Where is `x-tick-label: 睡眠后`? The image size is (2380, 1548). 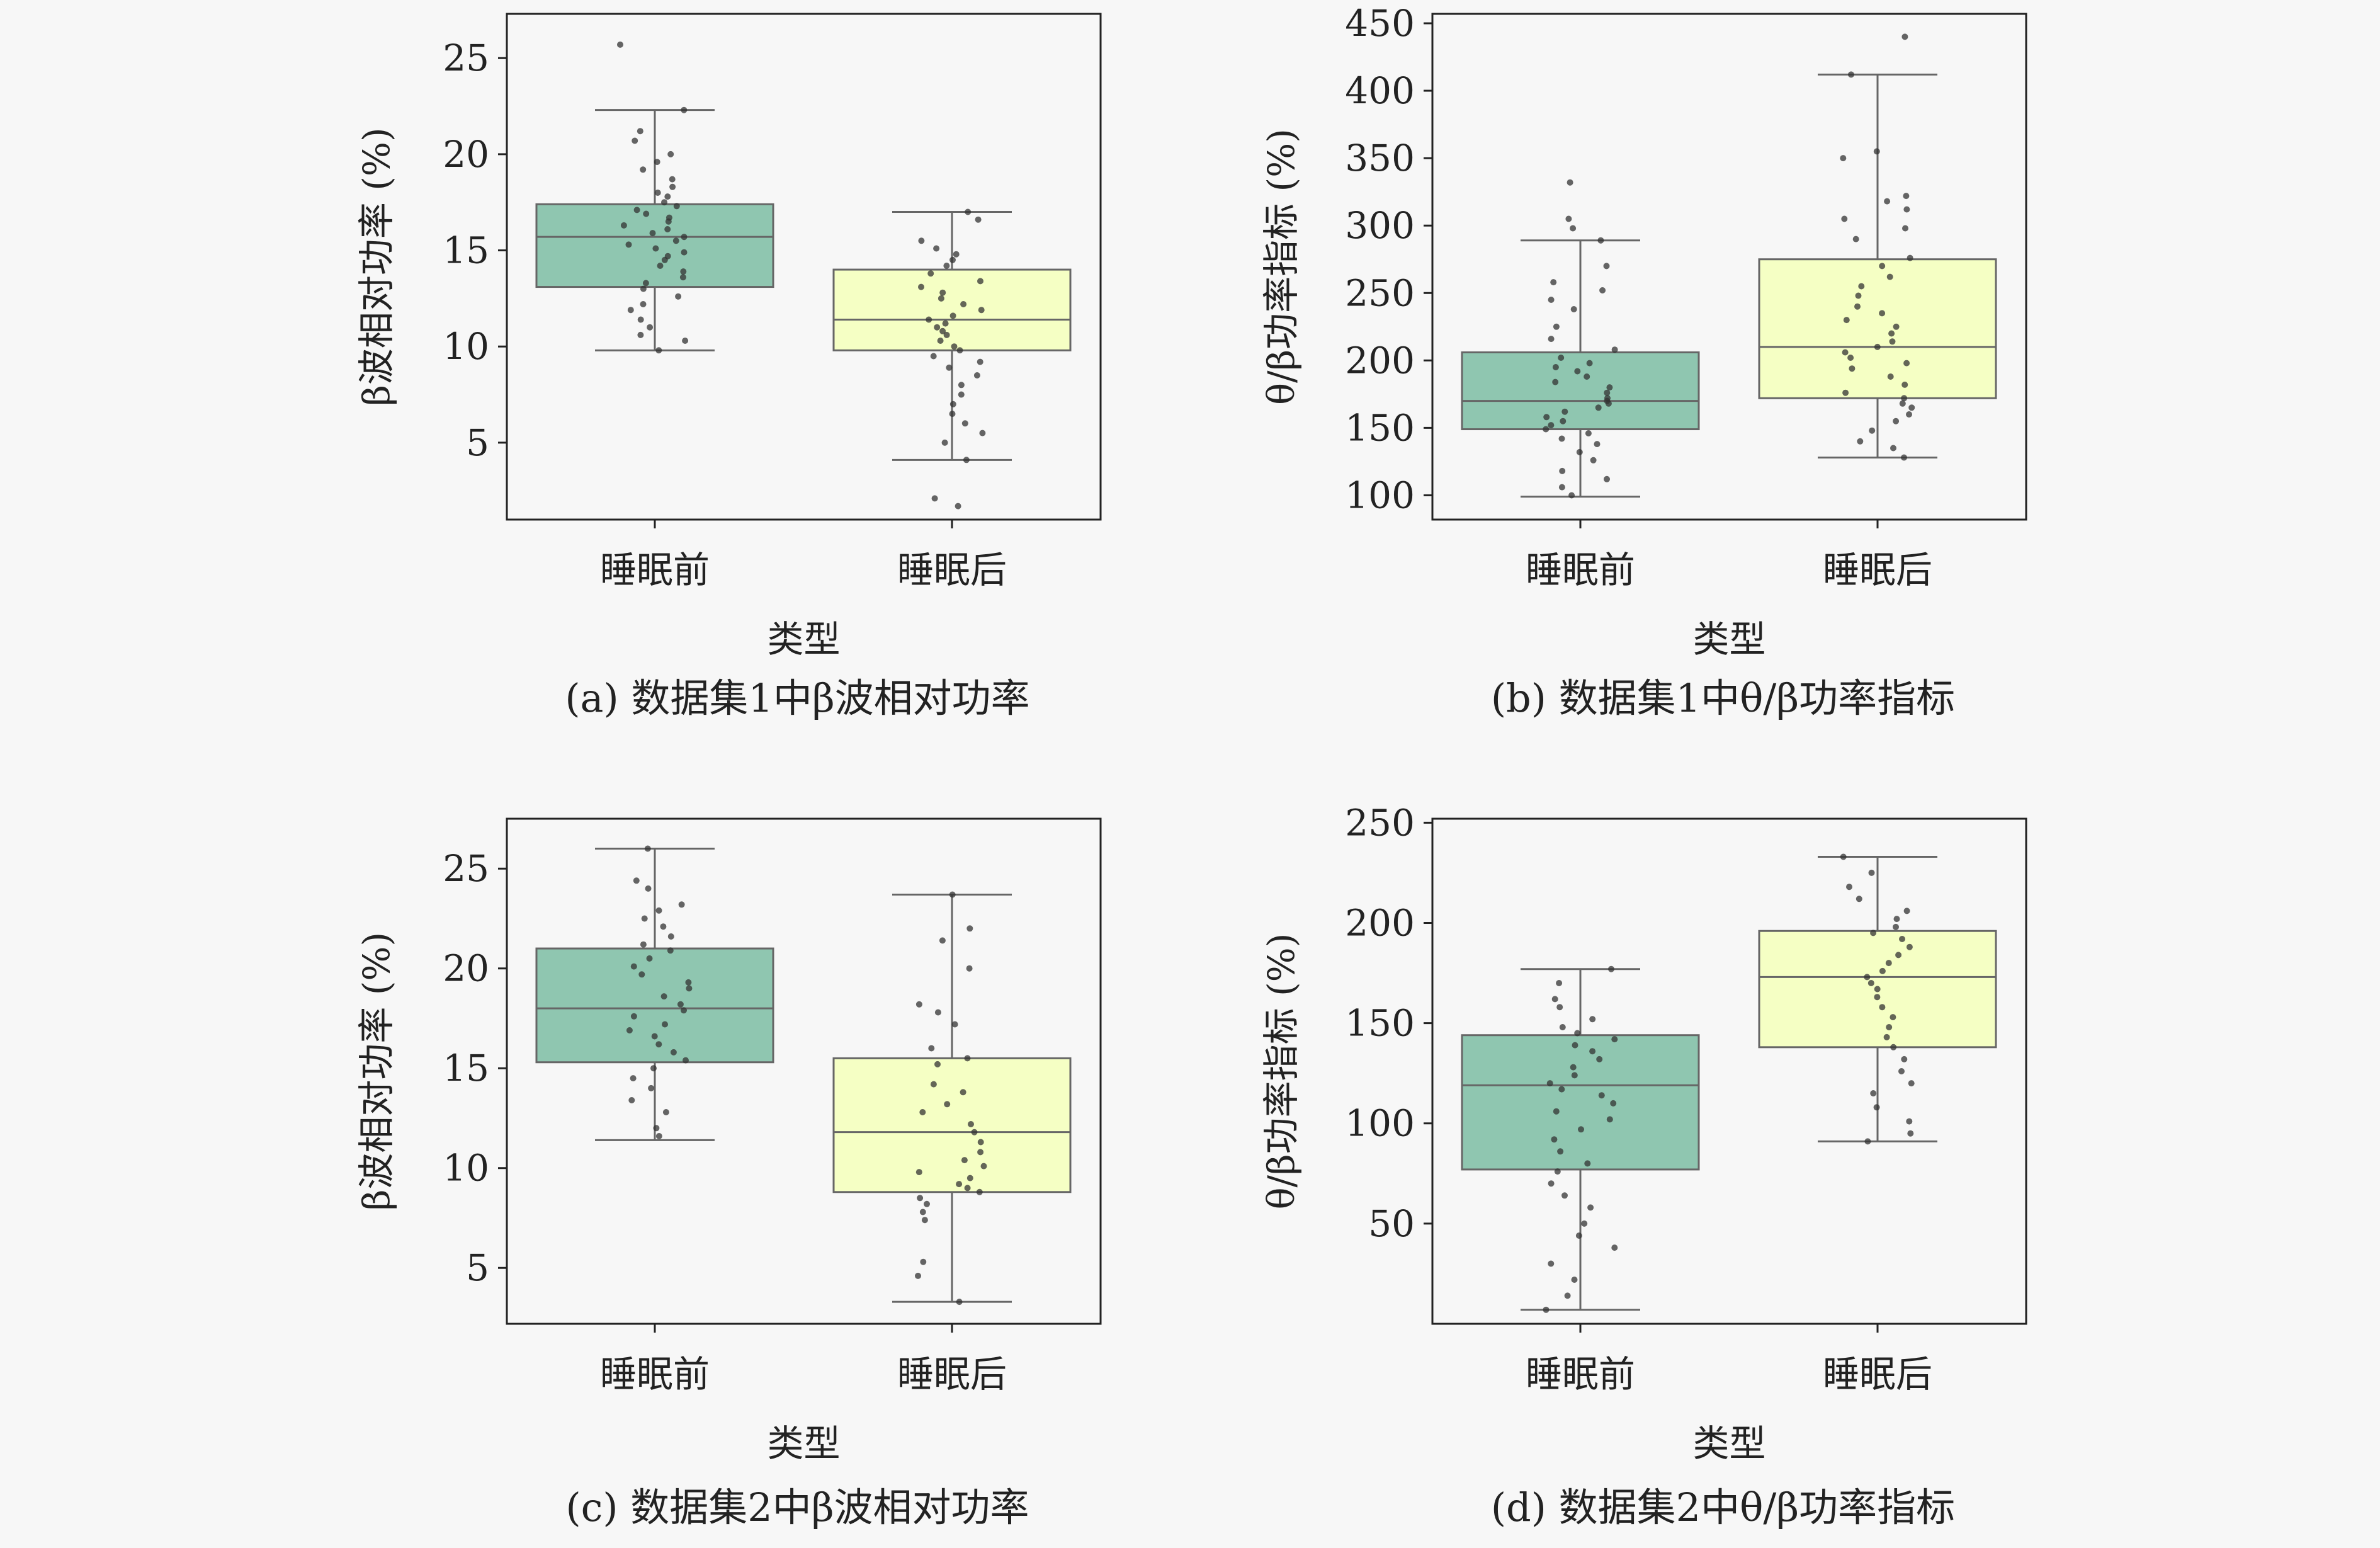 x-tick-label: 睡眠后 is located at coordinates (952, 570).